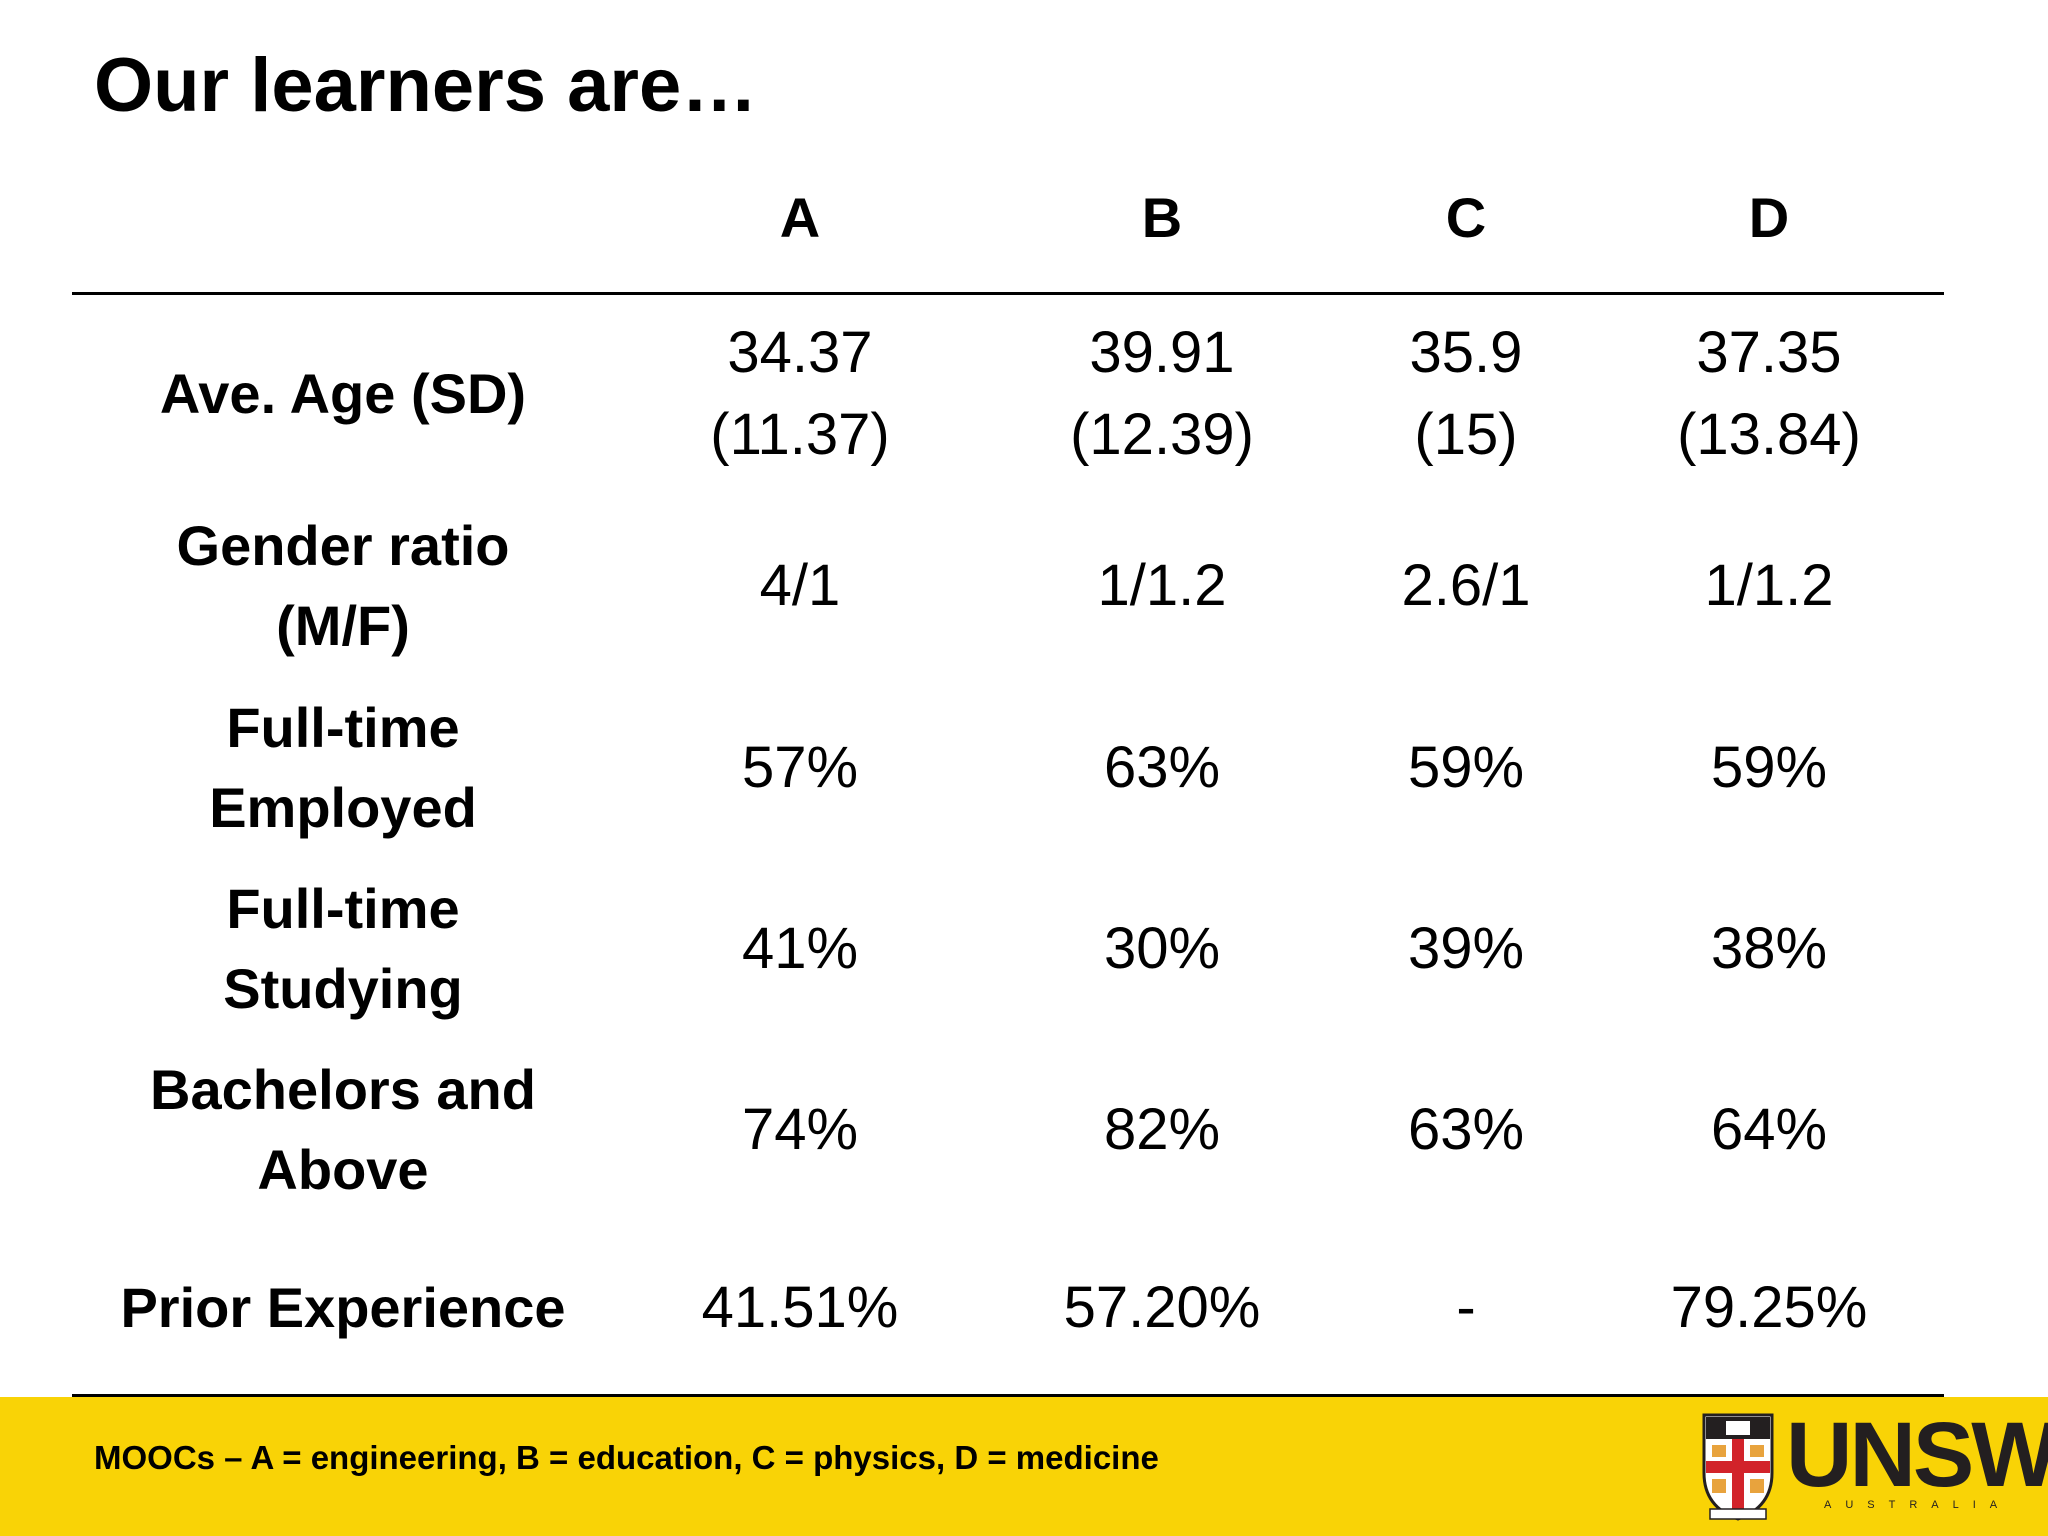 The height and width of the screenshot is (1536, 2048). What do you see at coordinates (1769, 217) in the screenshot?
I see `column-header-d: D` at bounding box center [1769, 217].